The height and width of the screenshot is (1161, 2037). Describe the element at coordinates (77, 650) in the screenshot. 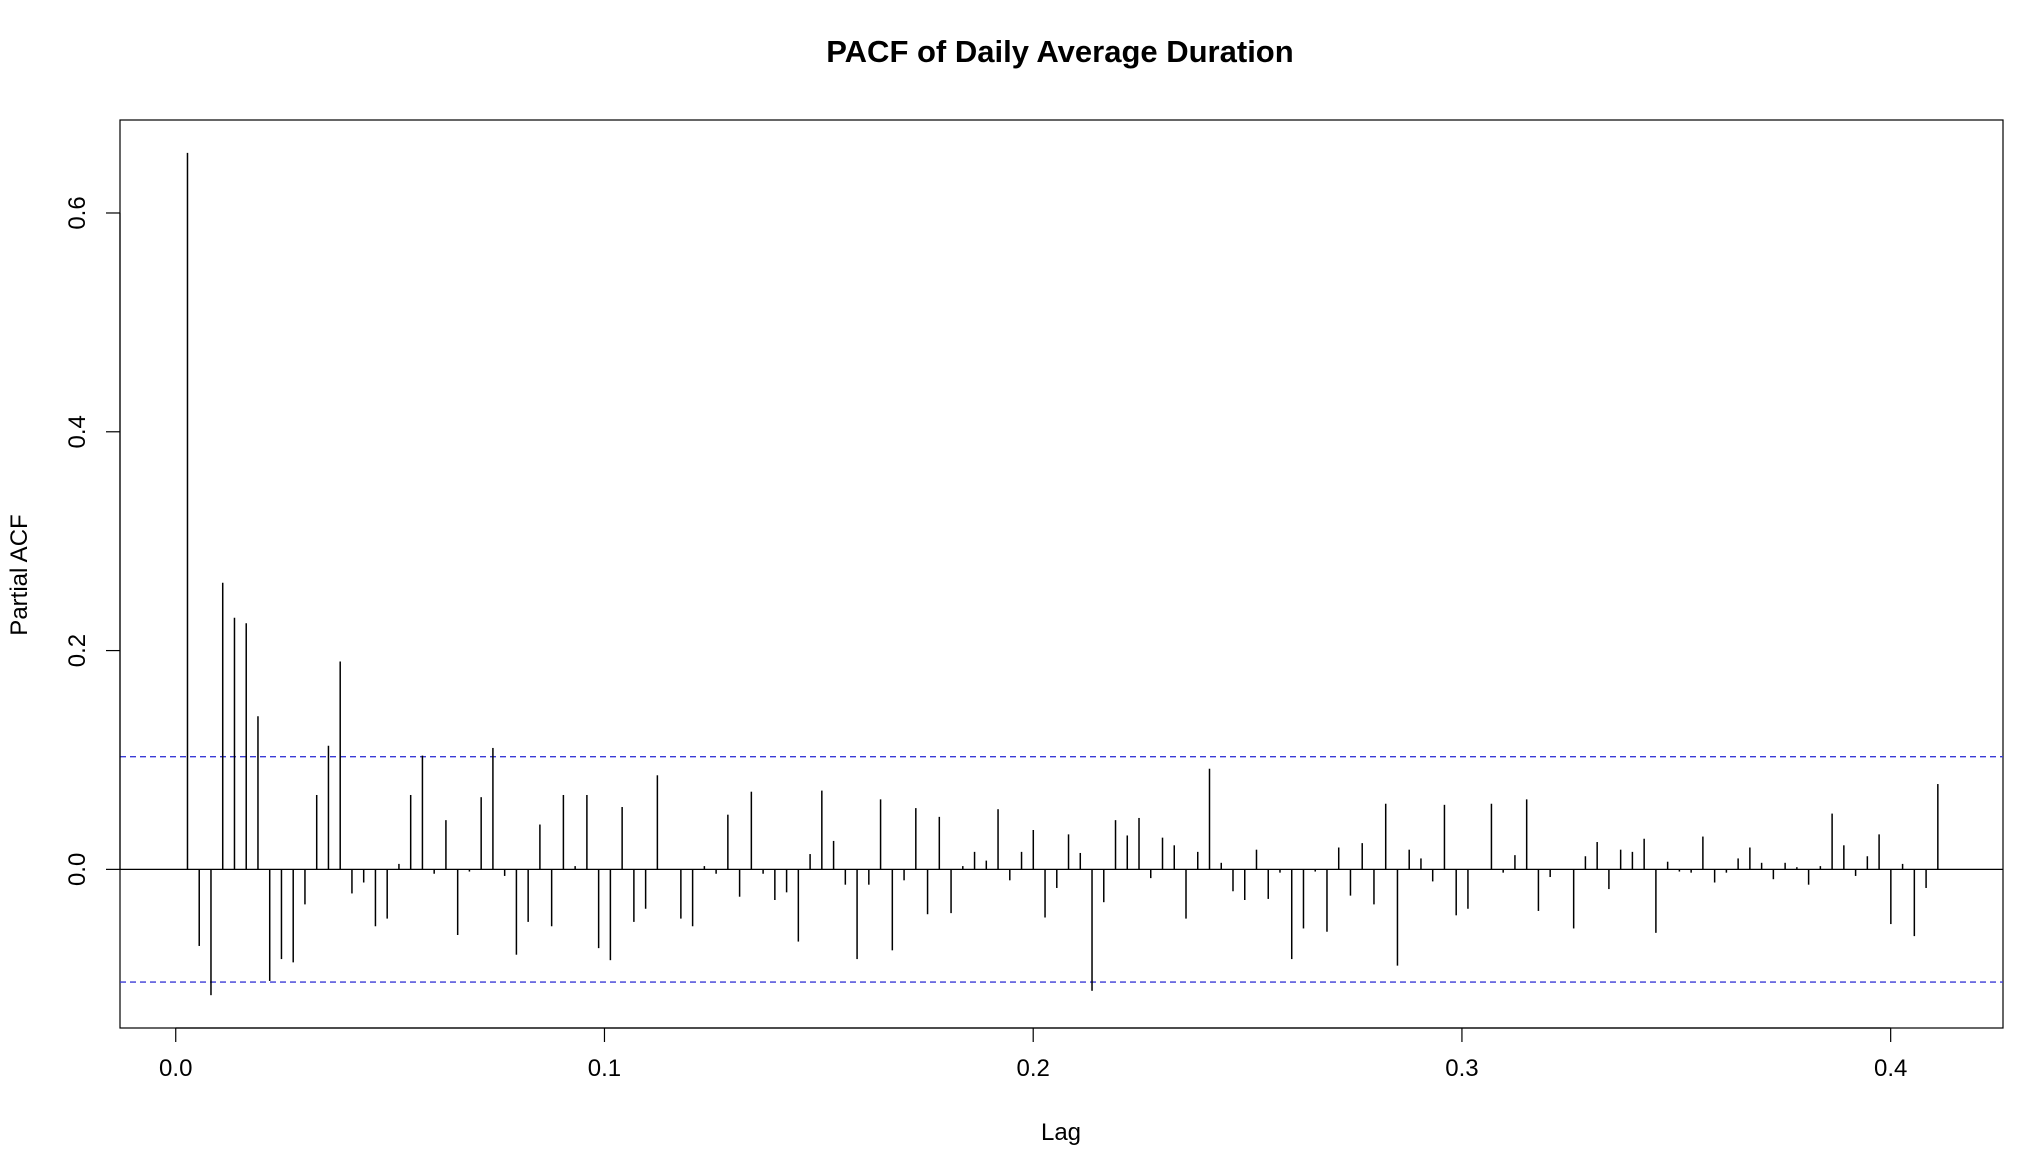

I see `y-tick-label: 0.2` at that location.